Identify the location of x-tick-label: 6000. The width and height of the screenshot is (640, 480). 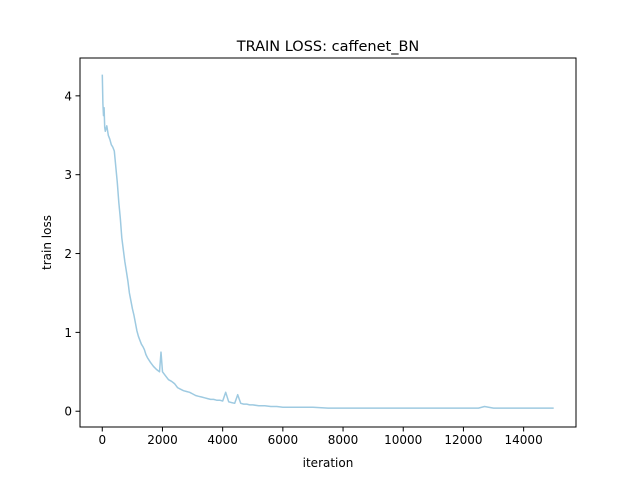
(283, 440).